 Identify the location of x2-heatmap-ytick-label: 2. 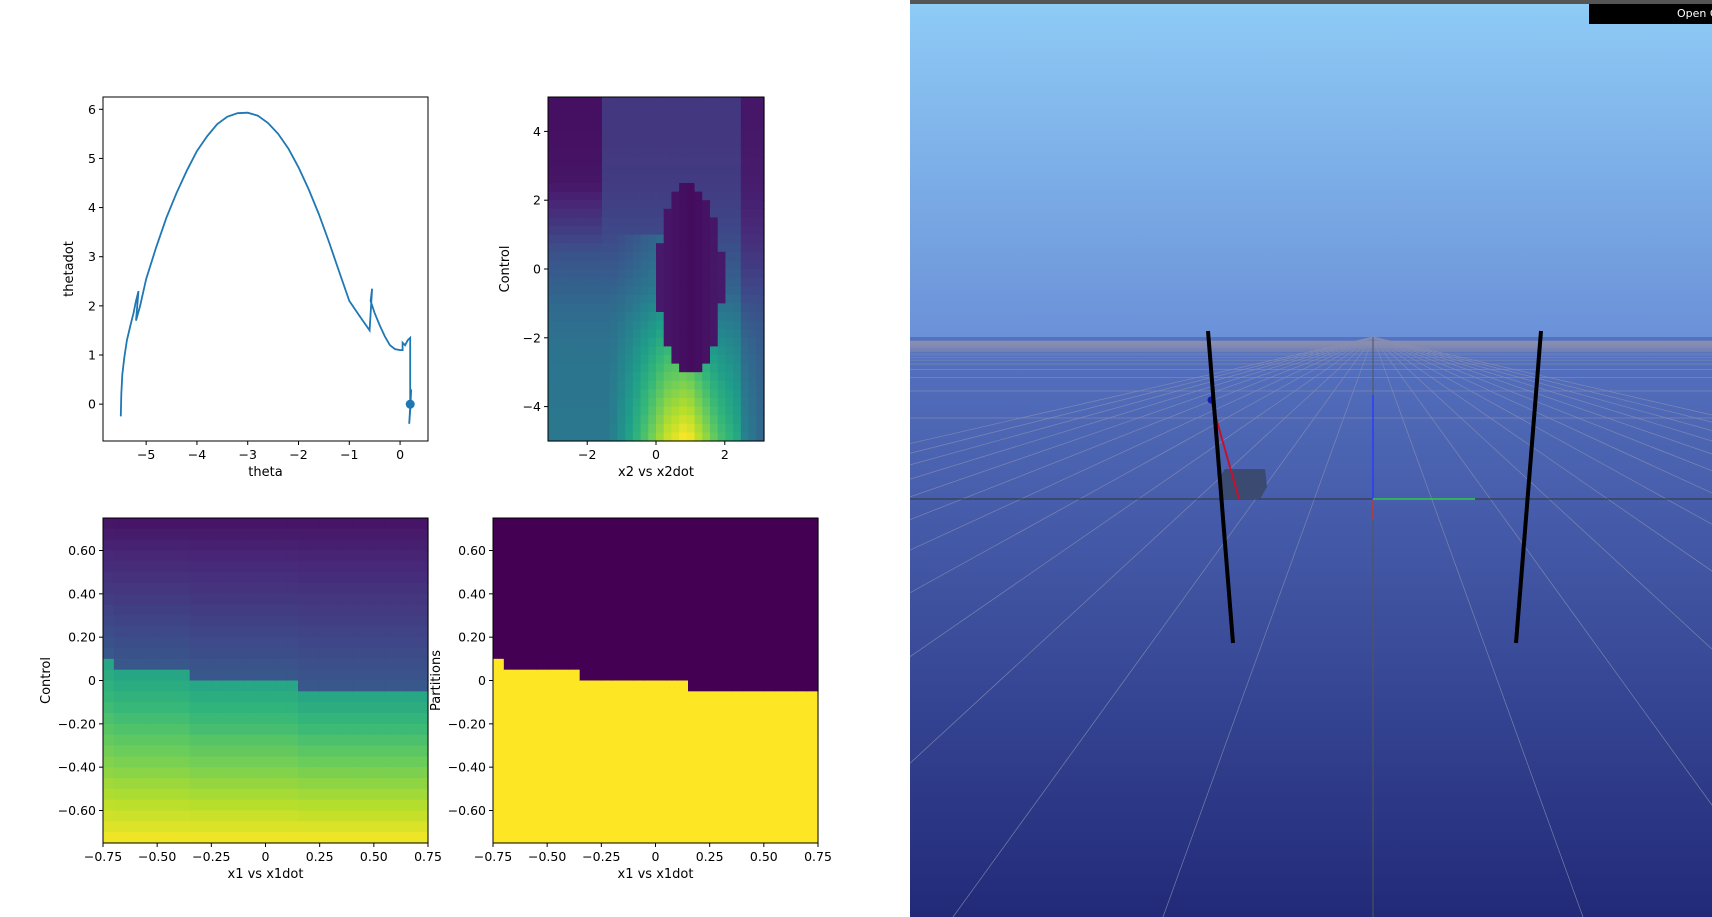
(537, 200).